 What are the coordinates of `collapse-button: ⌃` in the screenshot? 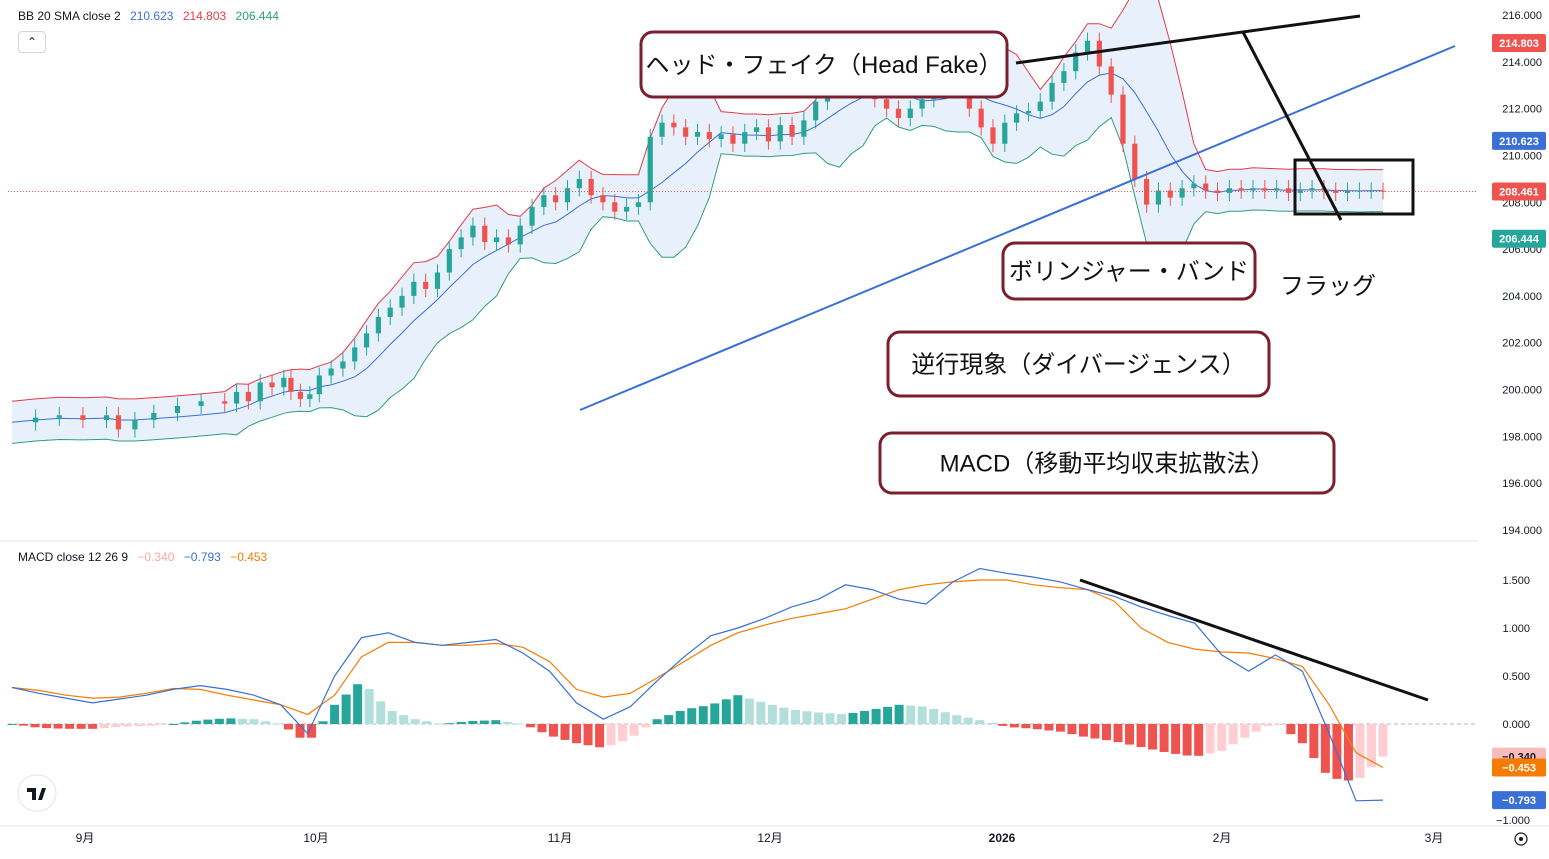 It's located at (32, 42).